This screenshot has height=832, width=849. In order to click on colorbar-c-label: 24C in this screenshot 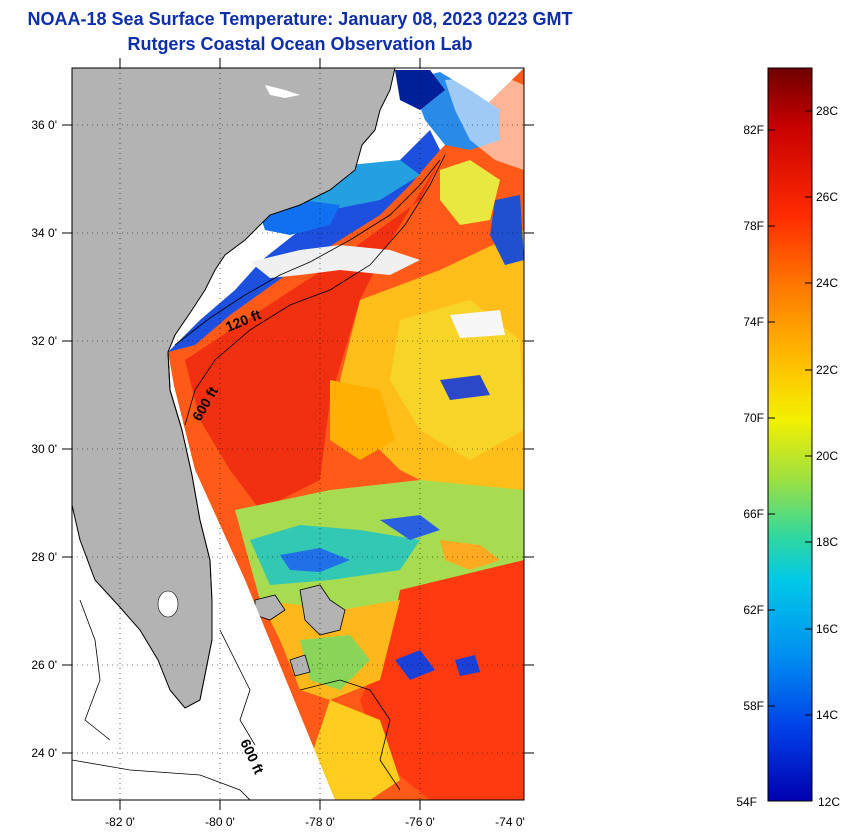, I will do `click(827, 283)`.